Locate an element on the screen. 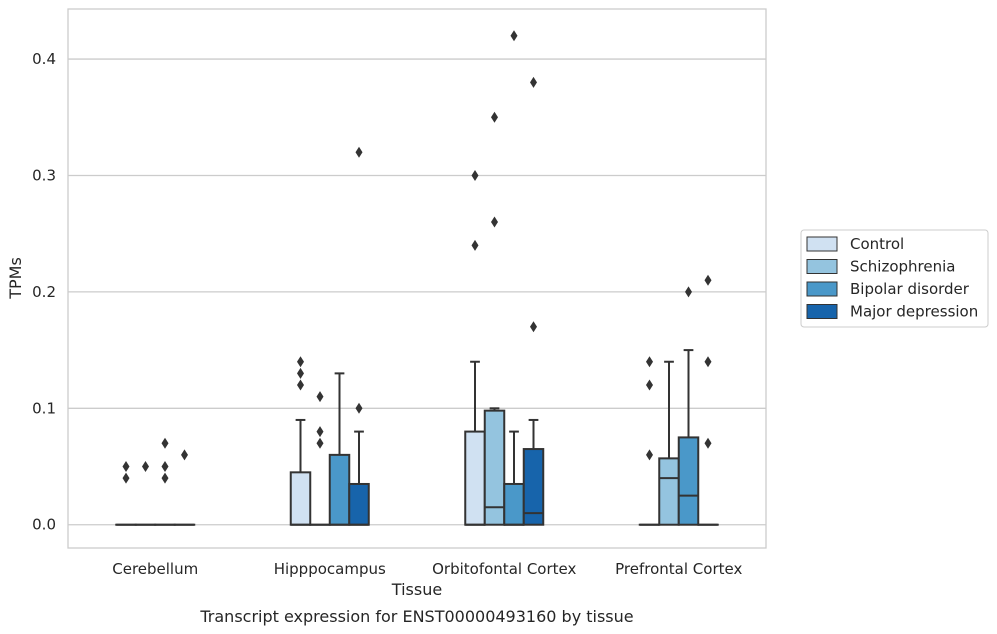 Image resolution: width=997 pixels, height=634 pixels. y-axis-ticks: 0.0 0.1 0.2 0.3 0.4 is located at coordinates (44, 292).